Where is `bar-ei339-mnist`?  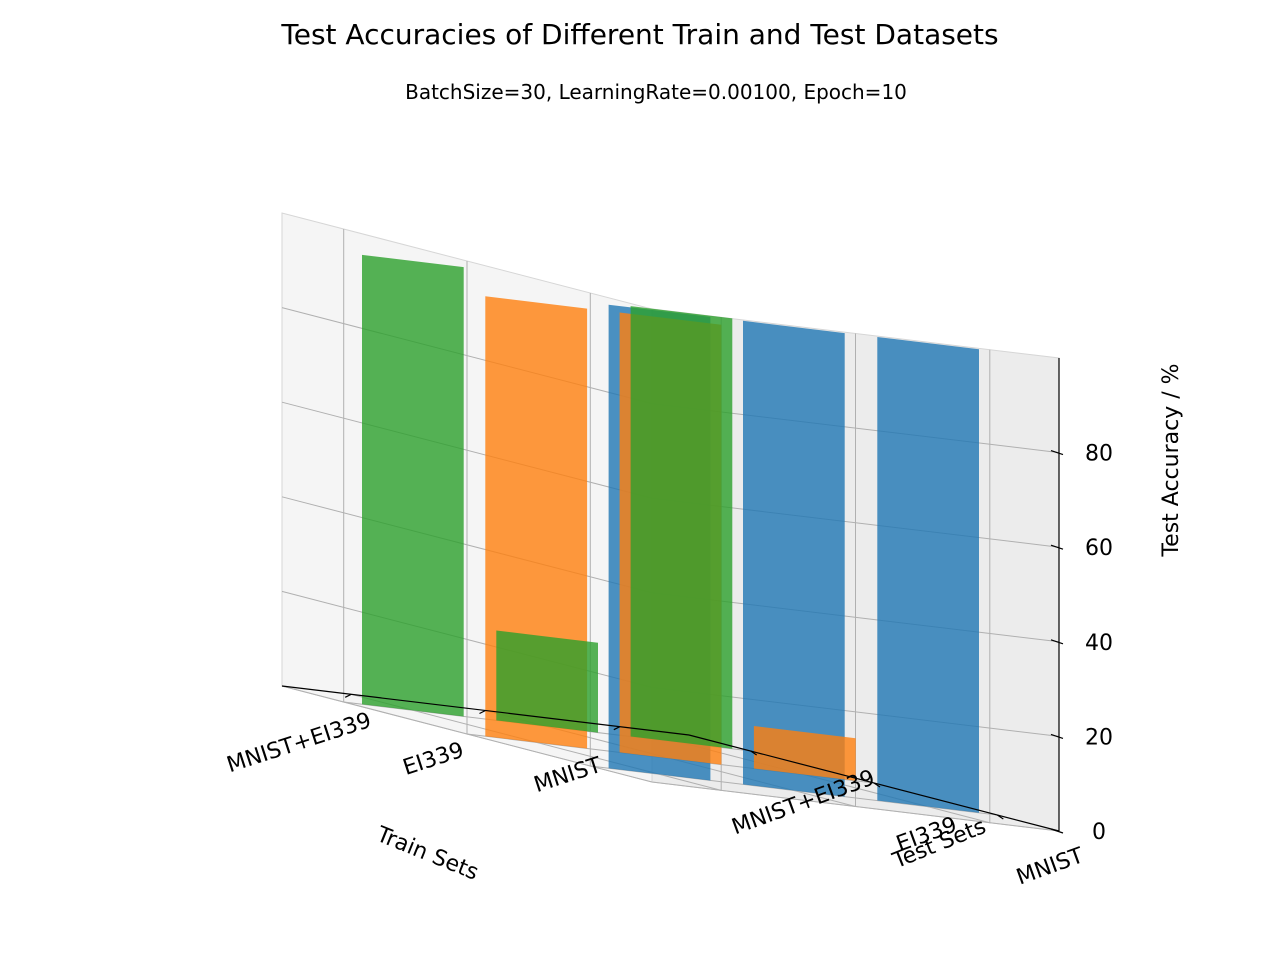 bar-ei339-mnist is located at coordinates (804, 753).